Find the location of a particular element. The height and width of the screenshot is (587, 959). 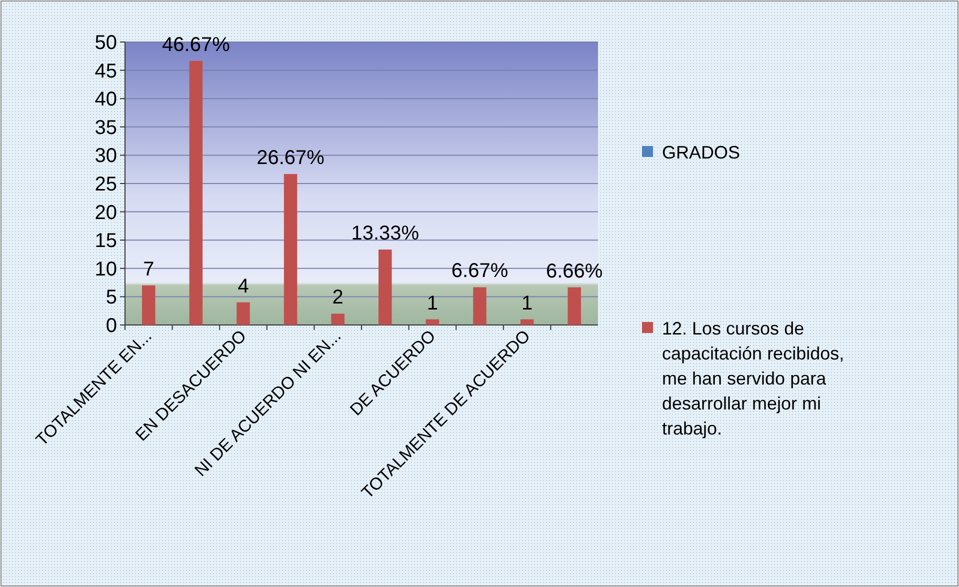

y-tick-label: 50 is located at coordinates (105, 43).